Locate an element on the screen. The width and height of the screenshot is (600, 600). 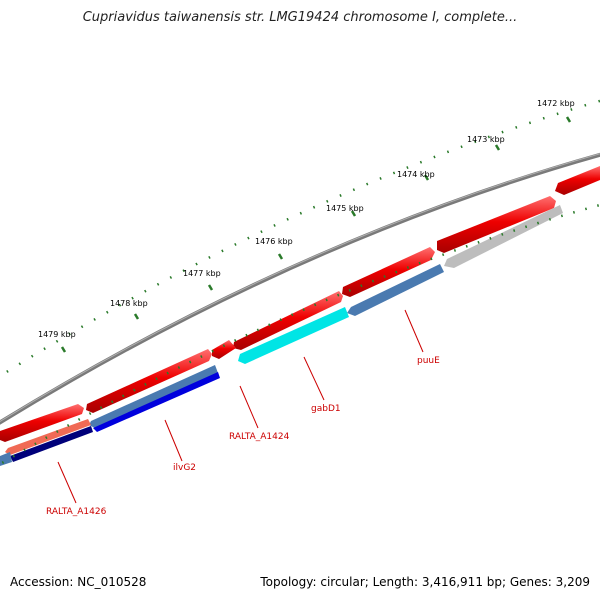
gene-RALTA_A1426 is located at coordinates (51, 444).